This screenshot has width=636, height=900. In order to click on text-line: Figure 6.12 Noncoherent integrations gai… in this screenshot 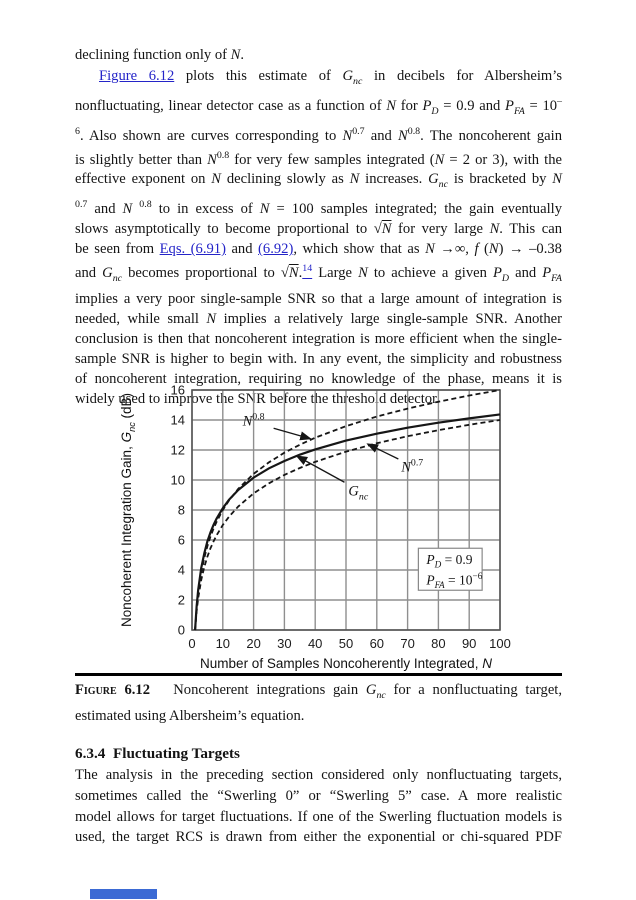, I will do `click(318, 691)`.